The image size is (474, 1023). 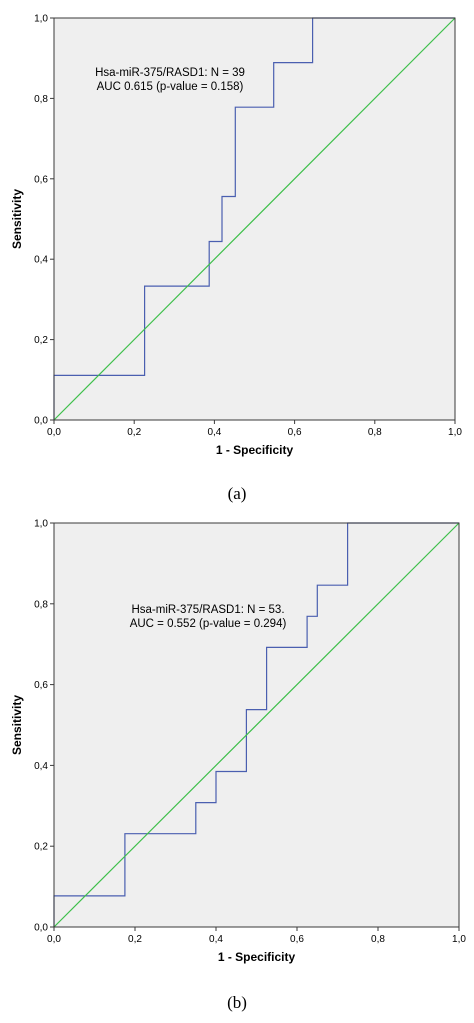 What do you see at coordinates (170, 73) in the screenshot?
I see `auc-annotation-line: Hsa-miR-375/RASD1: N = 39` at bounding box center [170, 73].